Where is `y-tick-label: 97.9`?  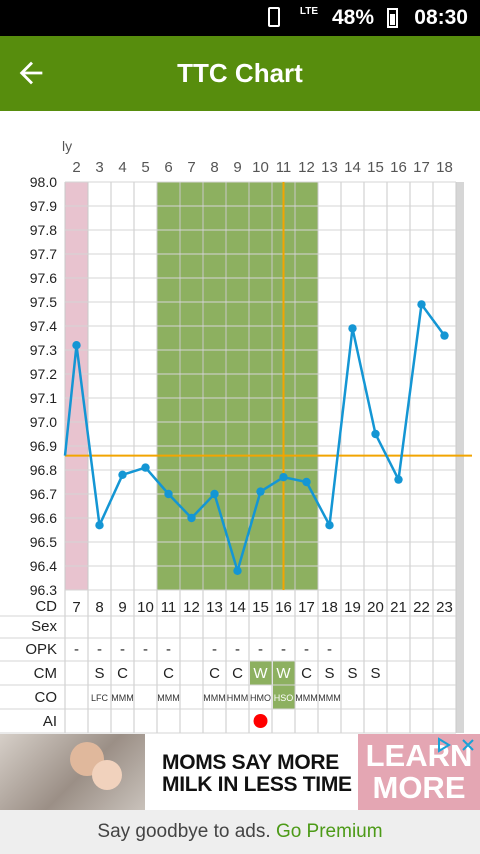 y-tick-label: 97.9 is located at coordinates (43, 206).